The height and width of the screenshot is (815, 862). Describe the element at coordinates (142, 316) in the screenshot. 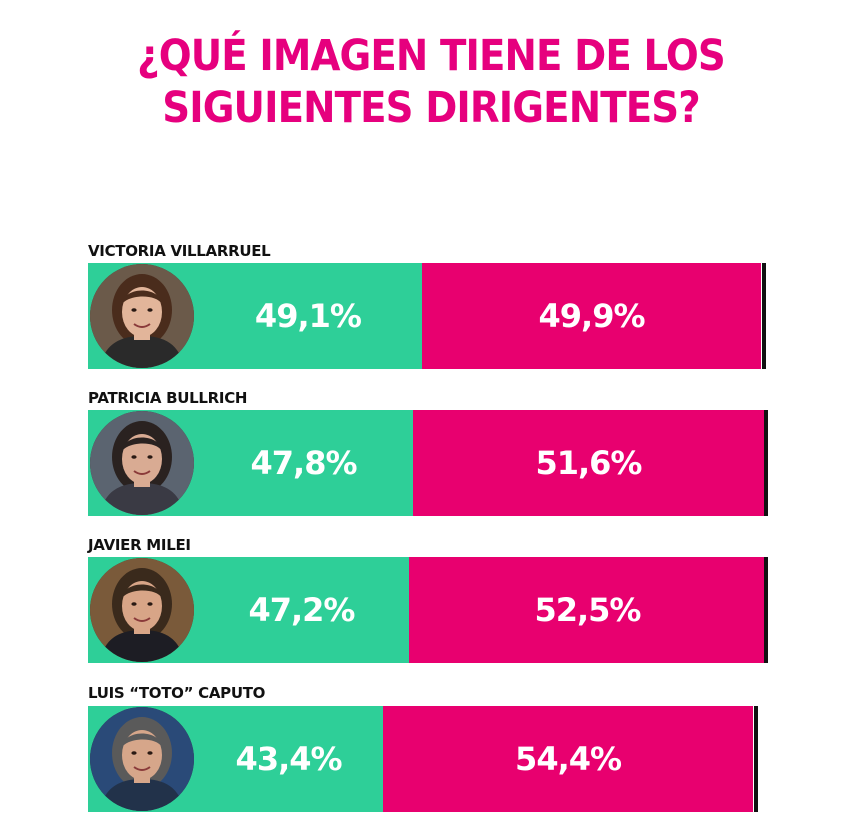

I see `portrait-victoria-villarruel-icon` at that location.